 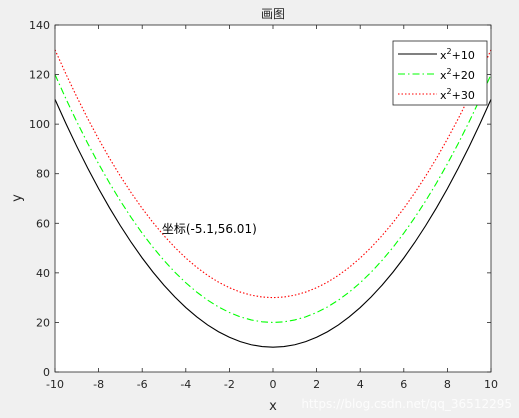 What do you see at coordinates (457, 54) in the screenshot?
I see `legend-label-1: x2+10` at bounding box center [457, 54].